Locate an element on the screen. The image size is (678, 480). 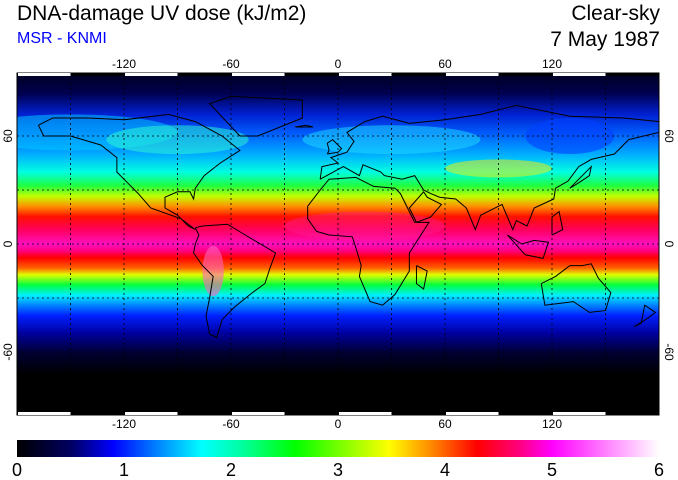
colorbar-tick-label: 1 is located at coordinates (124, 470).